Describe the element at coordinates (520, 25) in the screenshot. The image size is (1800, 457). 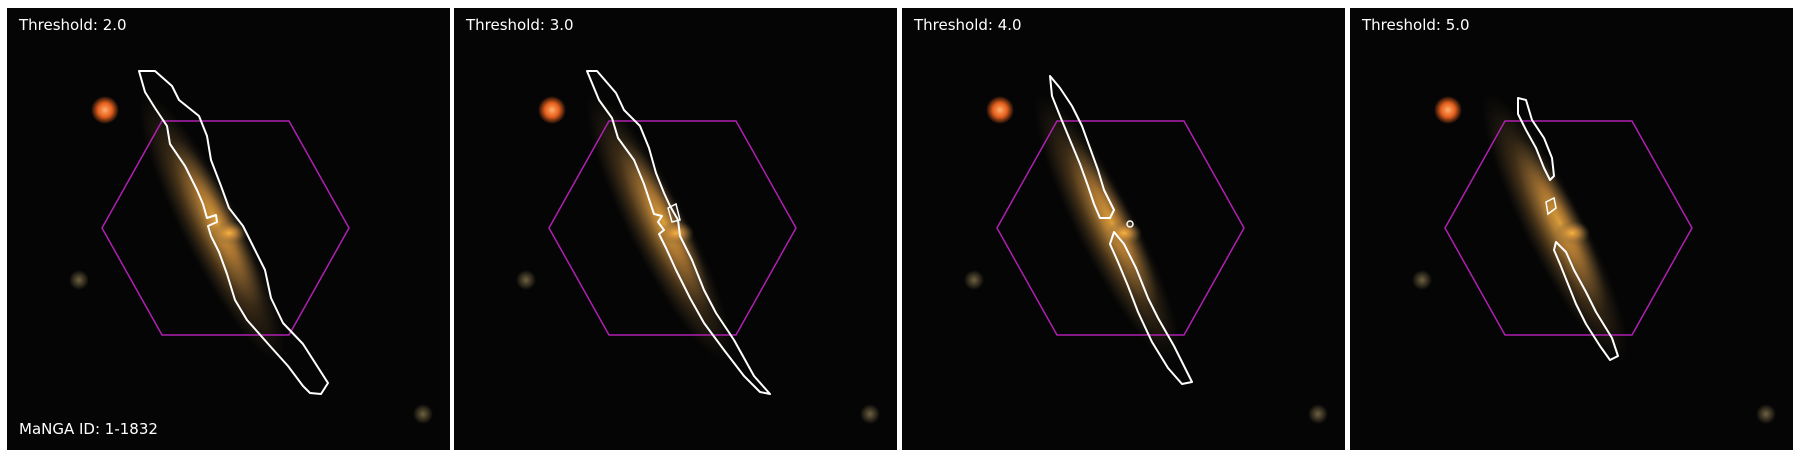
I see `threshold-label: Threshold: 3.0` at that location.